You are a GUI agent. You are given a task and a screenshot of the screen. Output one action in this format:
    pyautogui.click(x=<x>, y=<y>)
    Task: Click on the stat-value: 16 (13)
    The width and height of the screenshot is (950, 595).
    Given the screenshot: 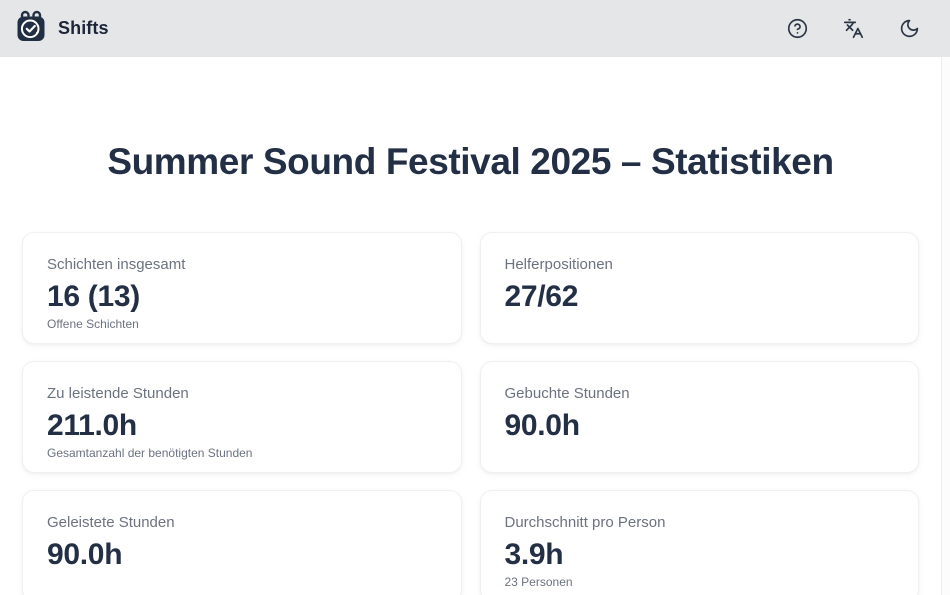 What is the action you would take?
    pyautogui.click(x=93, y=296)
    